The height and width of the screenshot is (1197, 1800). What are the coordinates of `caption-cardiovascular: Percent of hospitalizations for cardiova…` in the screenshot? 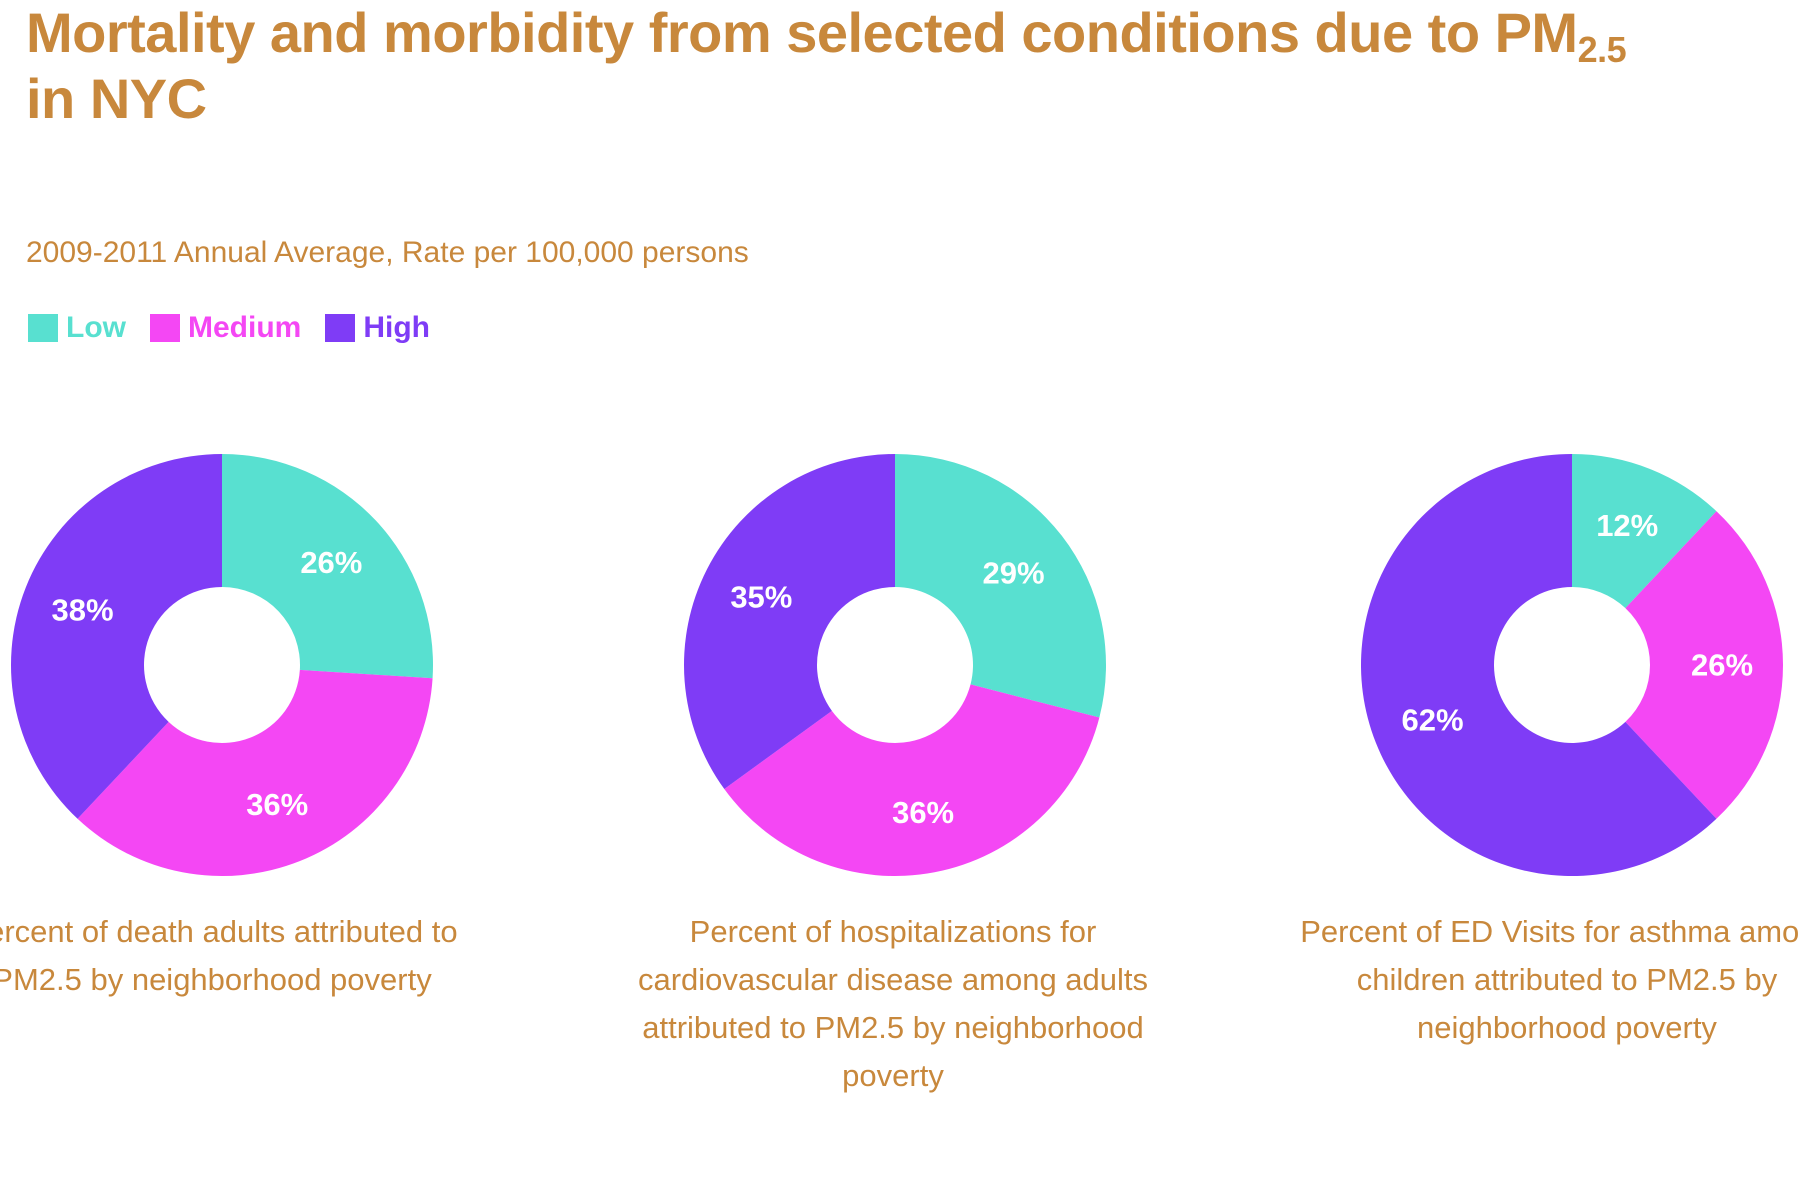 It's located at (893, 1003).